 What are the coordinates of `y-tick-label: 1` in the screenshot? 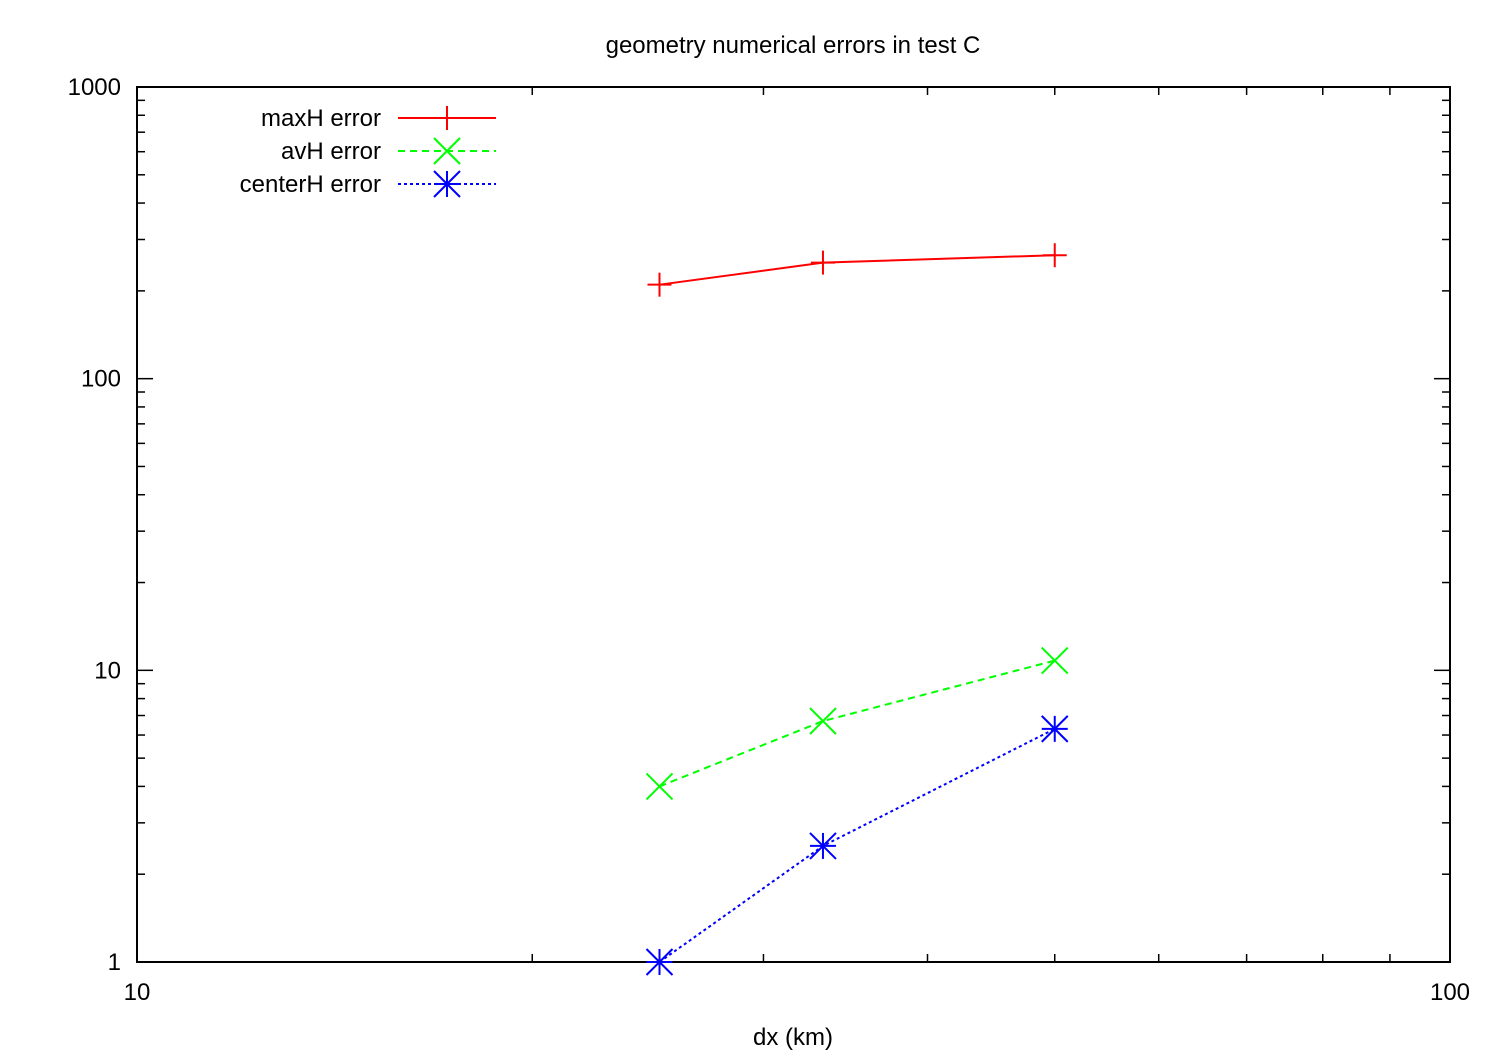 It's located at (114, 962).